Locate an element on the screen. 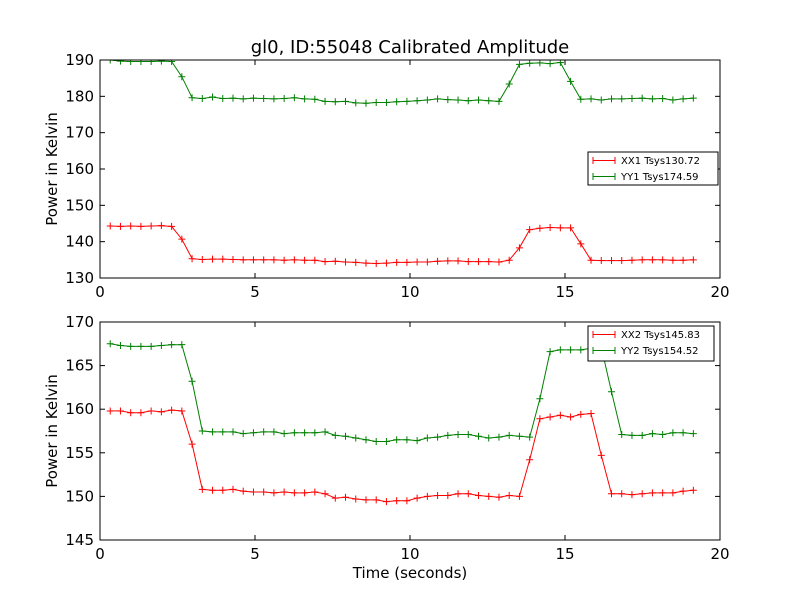  y-tick-label: 155 is located at coordinates (79, 453).